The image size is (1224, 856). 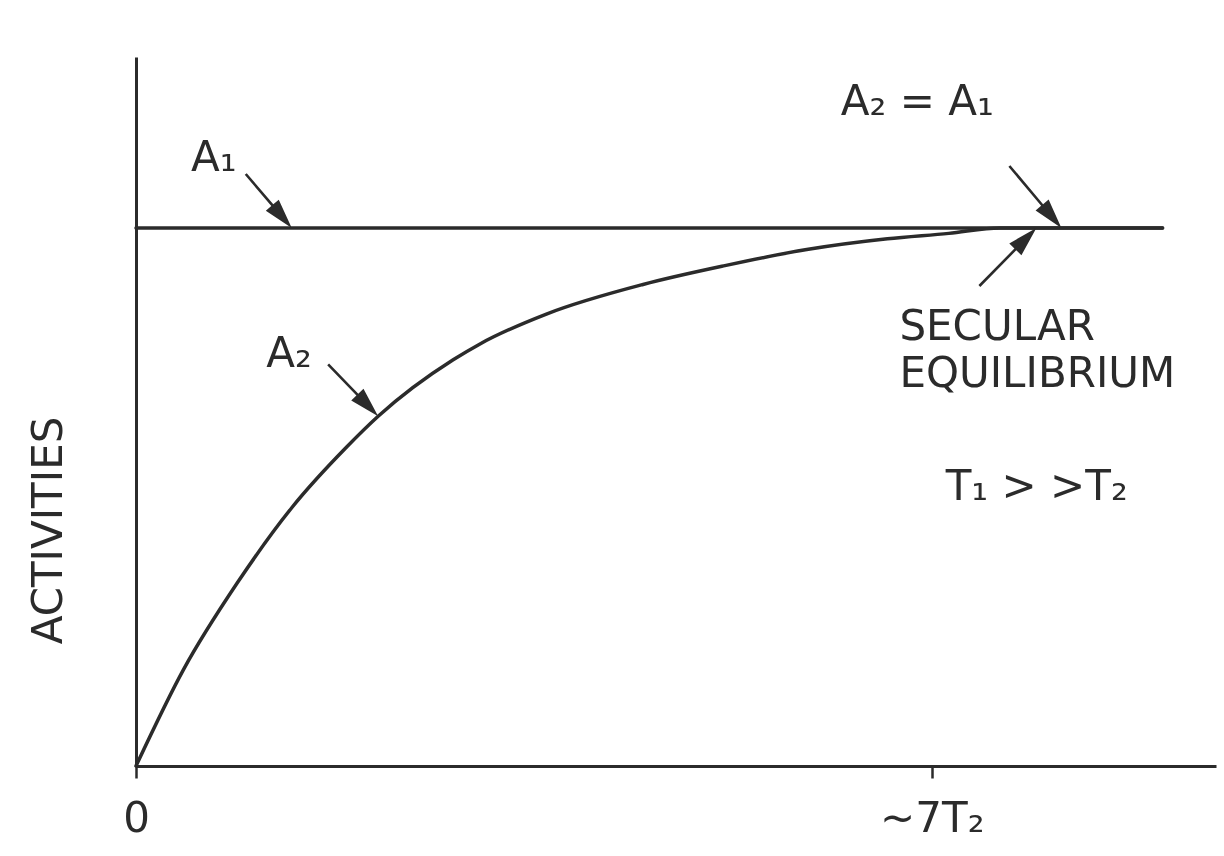 What do you see at coordinates (1036, 485) in the screenshot?
I see `annotation: T₁ > >T₂` at bounding box center [1036, 485].